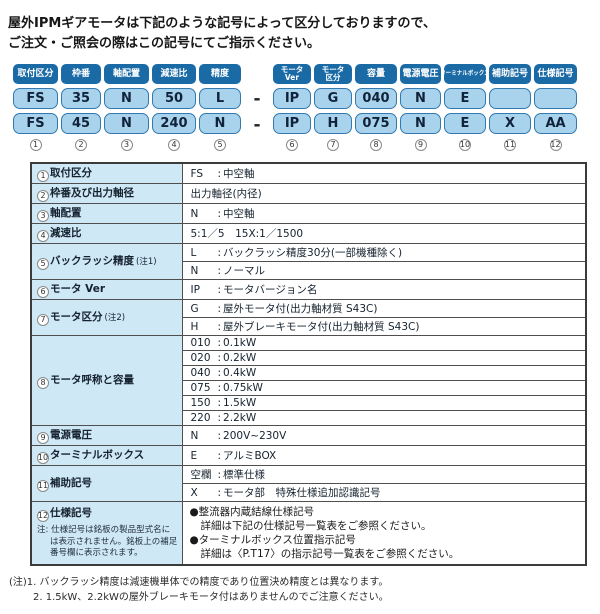  I want to click on field-badge-label: 取付区分, so click(35, 74).